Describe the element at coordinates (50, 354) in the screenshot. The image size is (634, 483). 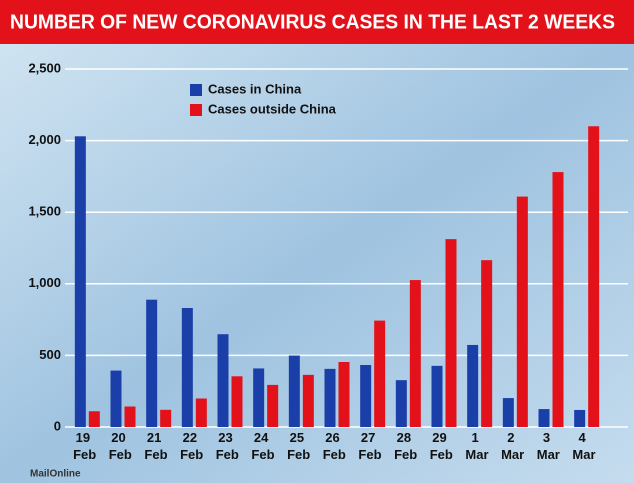
I see `y-tick-label: 500` at that location.